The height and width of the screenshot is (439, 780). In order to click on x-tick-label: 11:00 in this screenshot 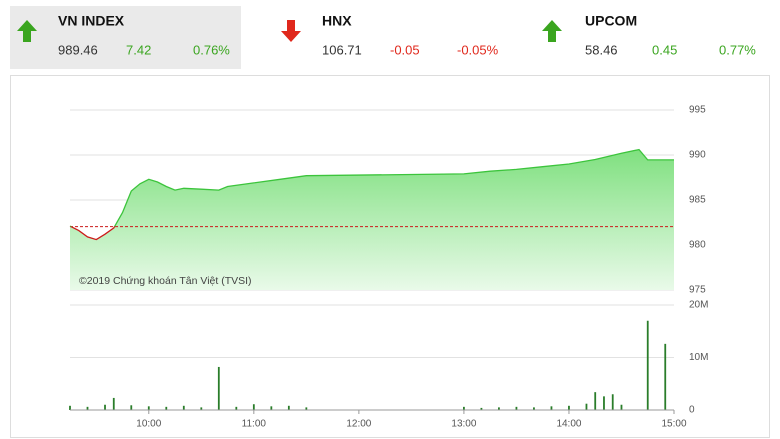, I will do `click(254, 424)`.